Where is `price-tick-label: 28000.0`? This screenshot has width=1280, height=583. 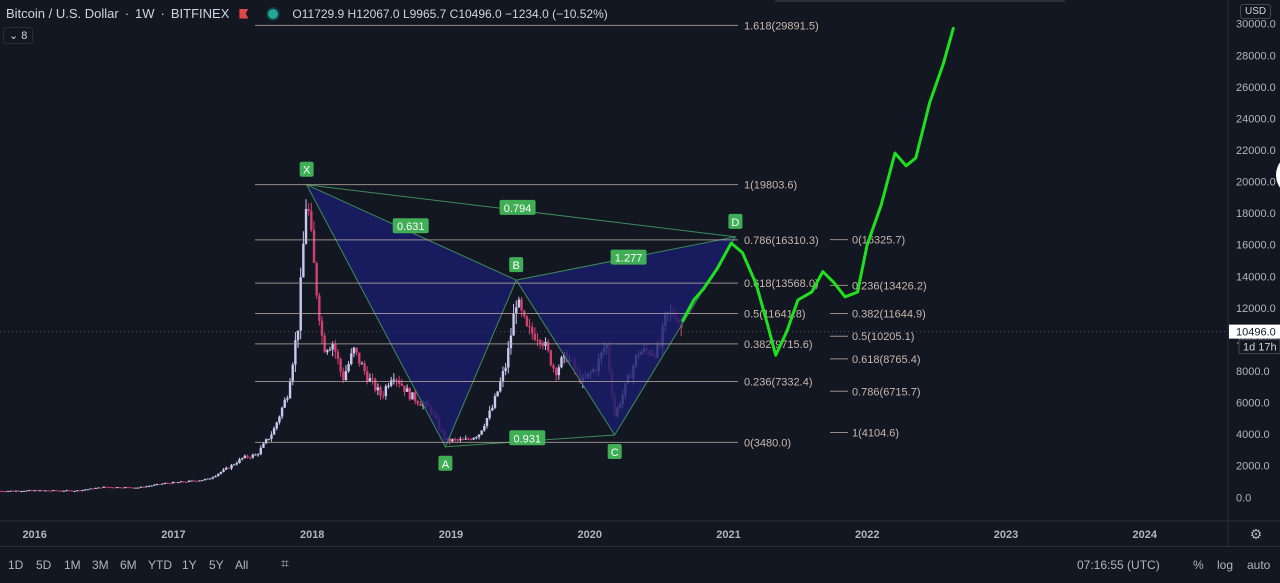 price-tick-label: 28000.0 is located at coordinates (1256, 56).